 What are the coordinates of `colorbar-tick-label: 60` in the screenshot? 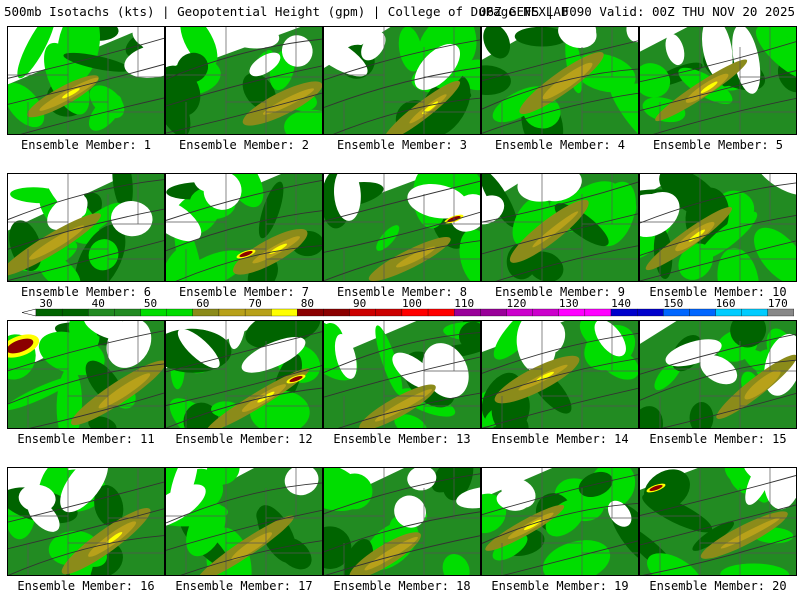 It's located at (202, 303).